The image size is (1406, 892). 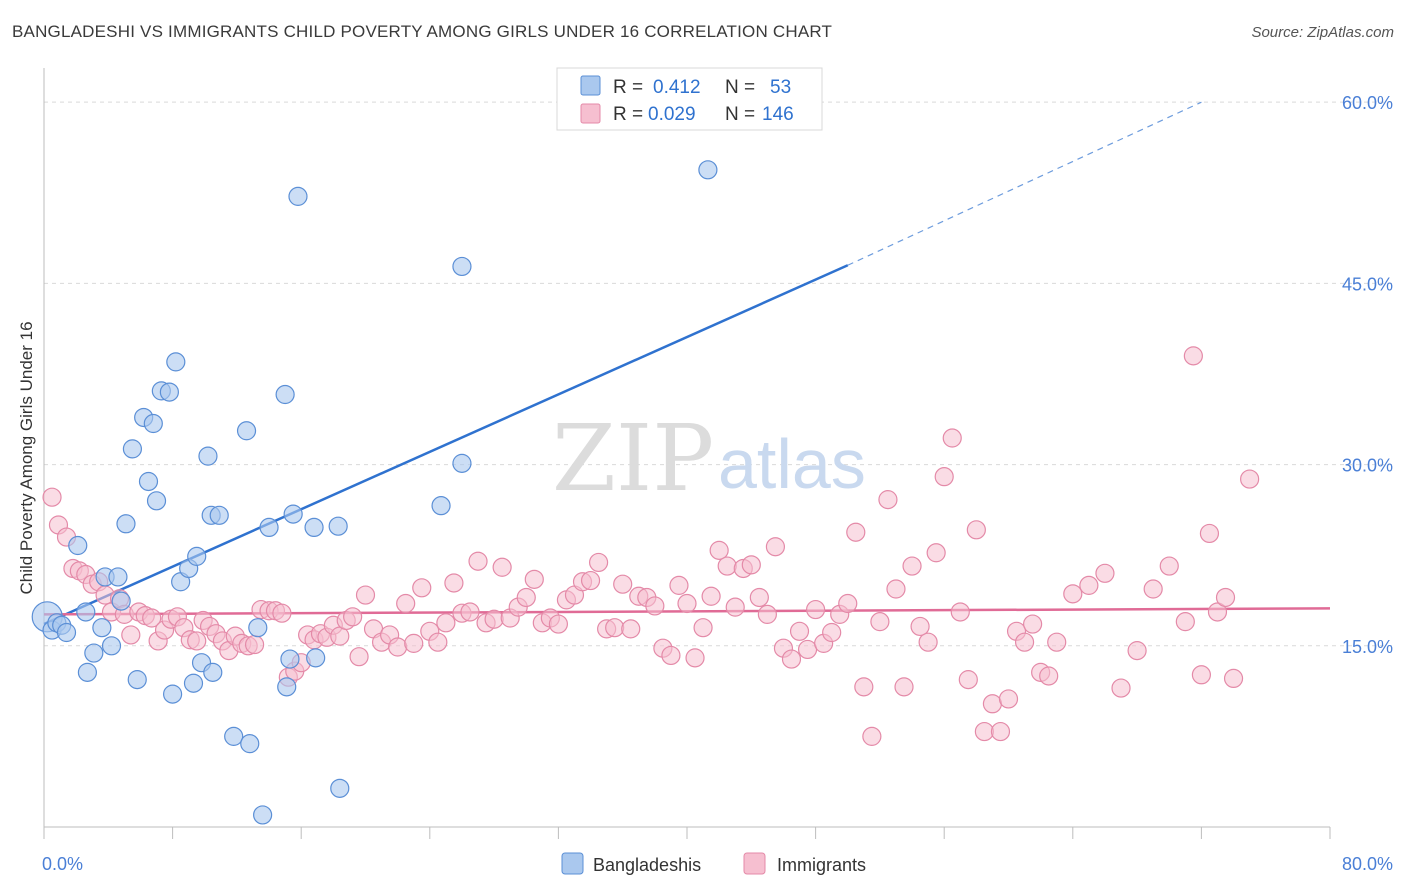 What do you see at coordinates (628, 87) in the screenshot?
I see `legend-r-label-1: R =` at bounding box center [628, 87].